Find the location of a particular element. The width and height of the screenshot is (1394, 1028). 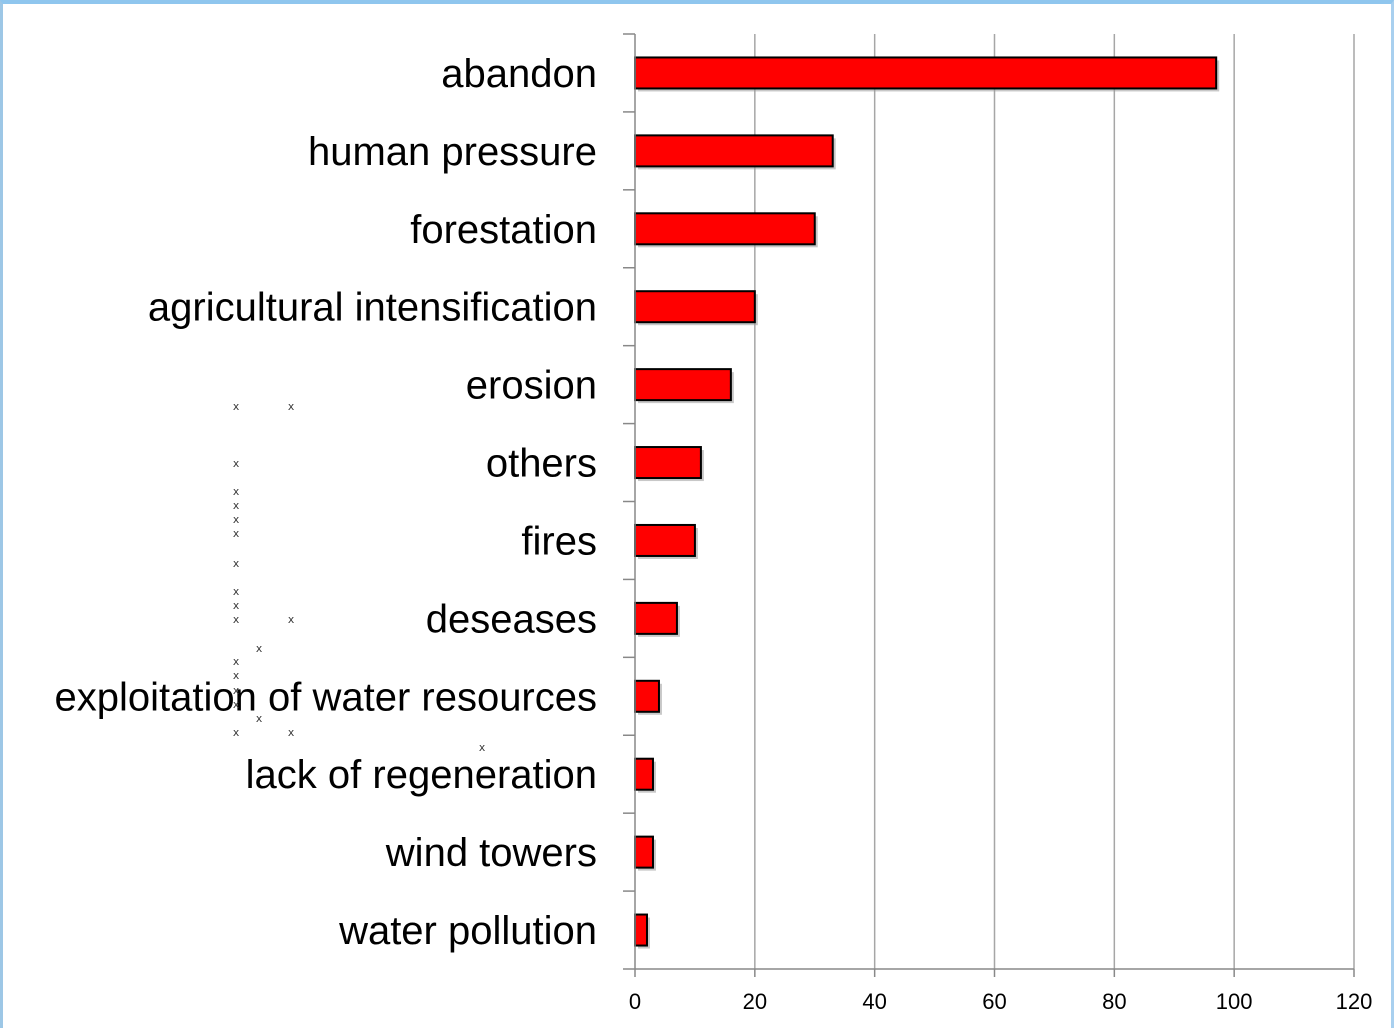

category-label: lack of regeneration is located at coordinates (421, 775).